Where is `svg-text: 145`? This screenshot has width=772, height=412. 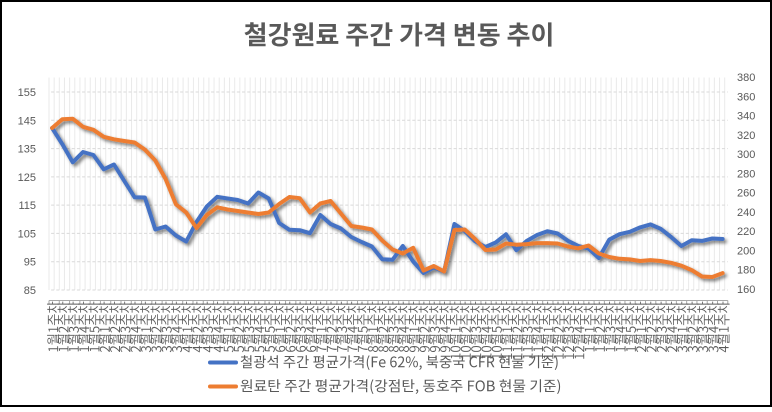 svg-text: 145 is located at coordinates (27, 121).